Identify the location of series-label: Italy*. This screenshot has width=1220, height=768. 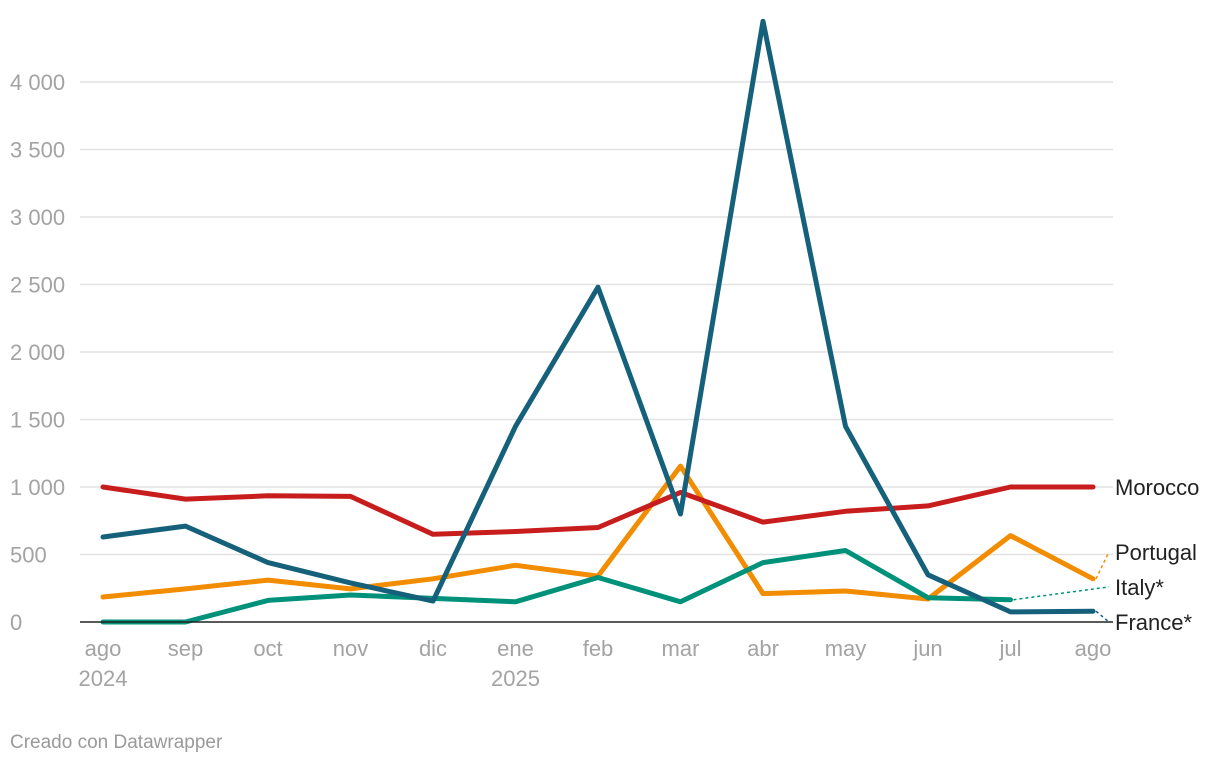
(1139, 587).